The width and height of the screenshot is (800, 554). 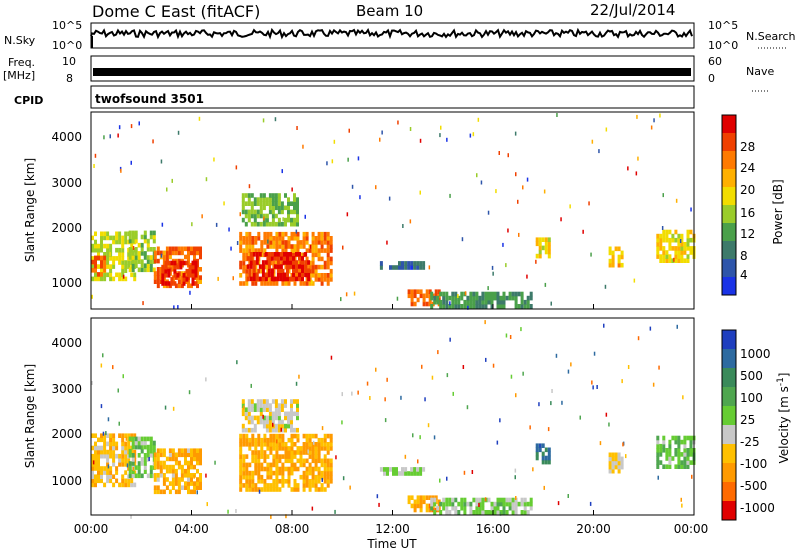 I want to click on vel-cbar-swatch, so click(x=729, y=473).